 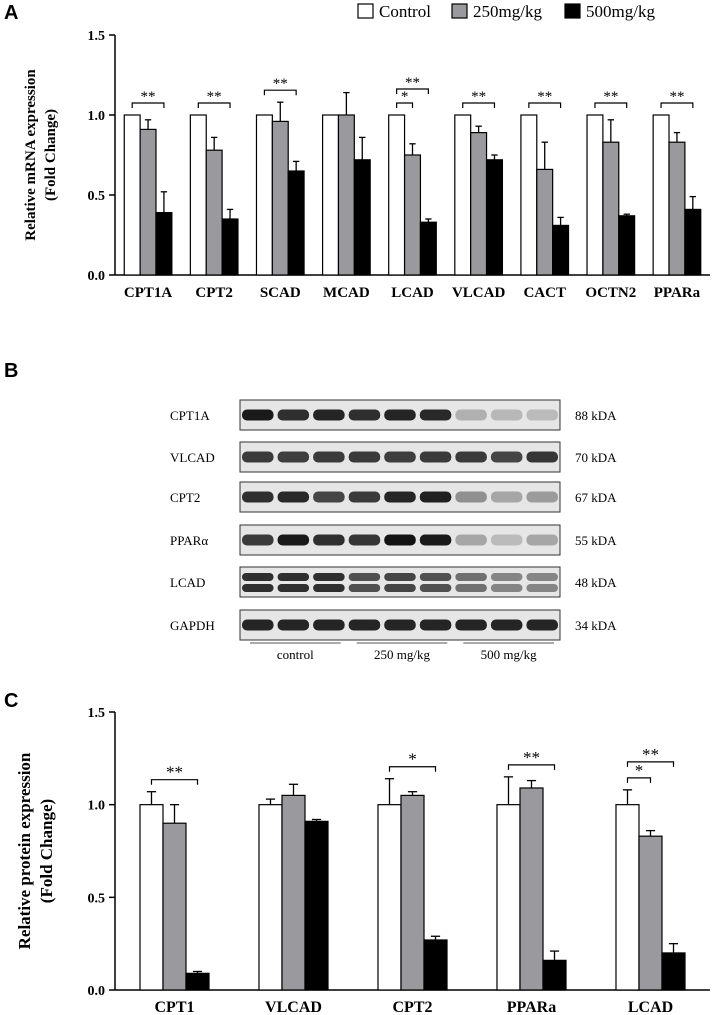 I want to click on blot-group-label: 500 mg/kg, so click(x=509, y=654).